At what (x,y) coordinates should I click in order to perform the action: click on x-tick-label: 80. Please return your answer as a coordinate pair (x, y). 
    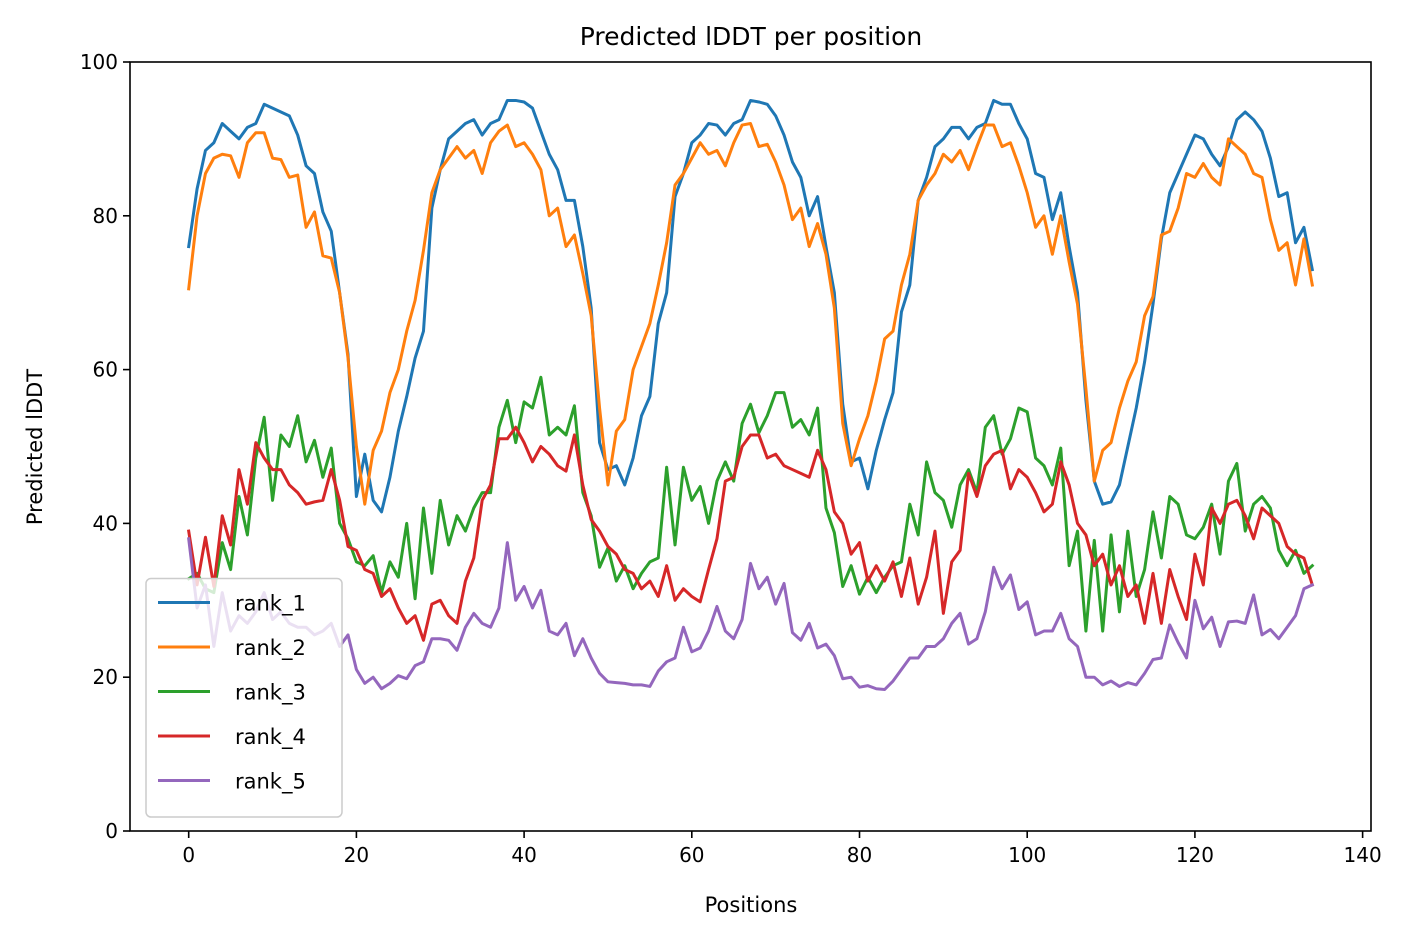
    Looking at the image, I should click on (859, 855).